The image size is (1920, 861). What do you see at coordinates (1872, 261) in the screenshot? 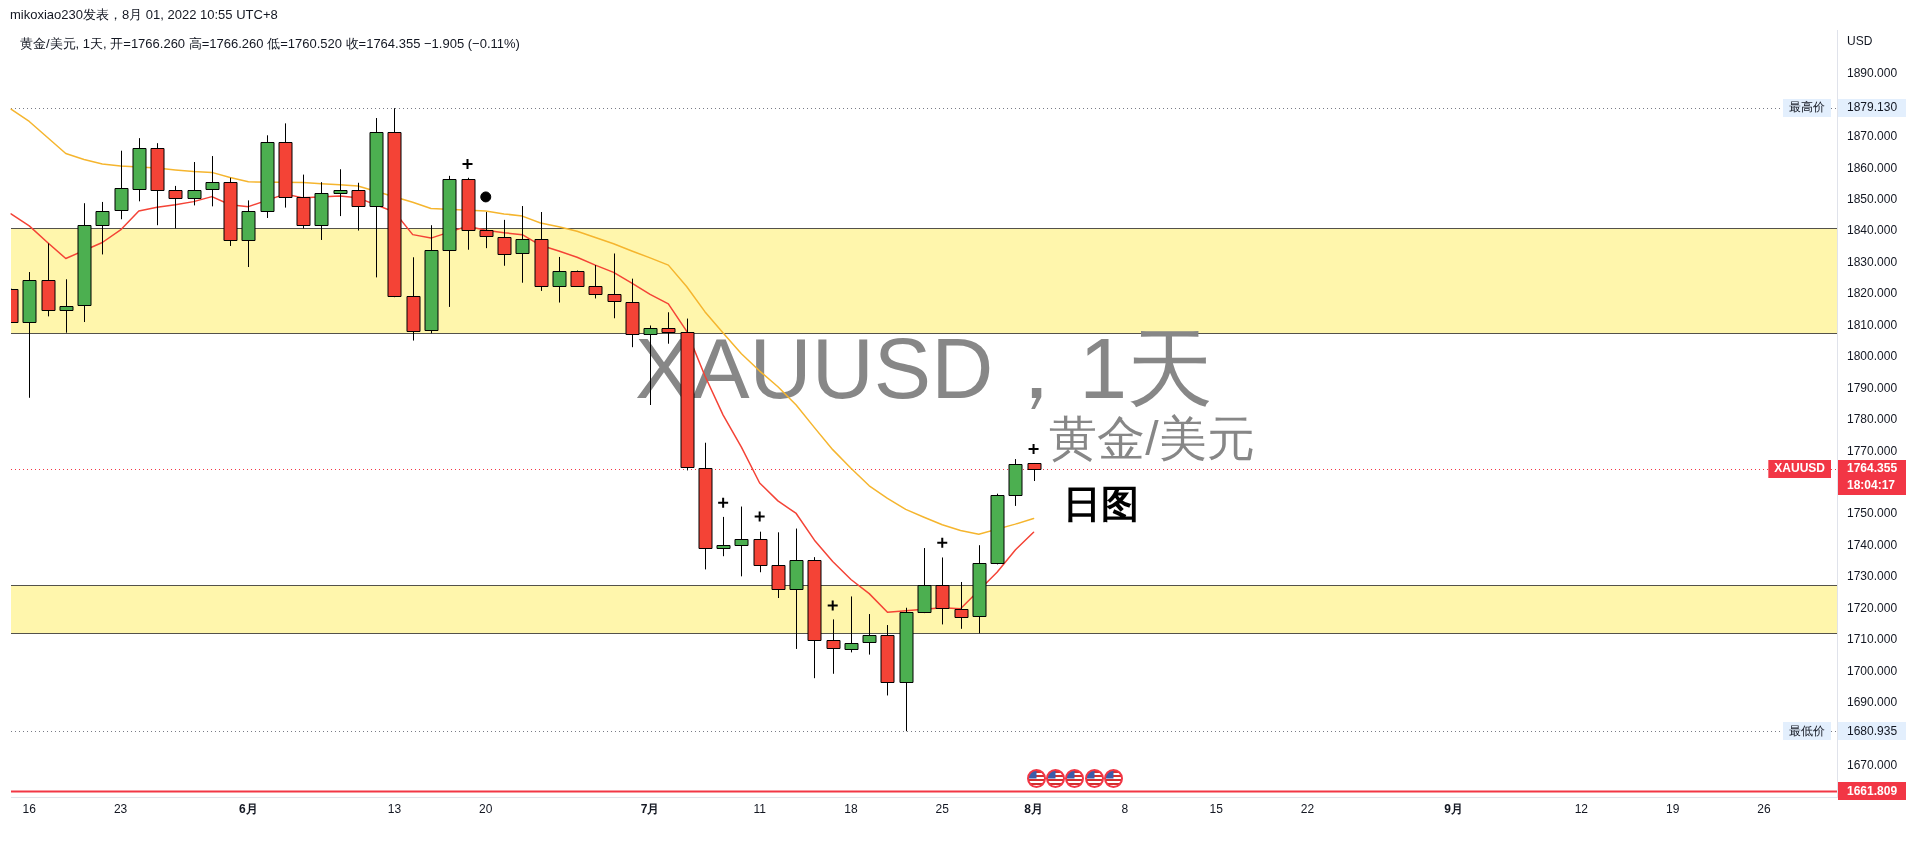
I see `y-tick-label: 1830.000` at bounding box center [1872, 261].